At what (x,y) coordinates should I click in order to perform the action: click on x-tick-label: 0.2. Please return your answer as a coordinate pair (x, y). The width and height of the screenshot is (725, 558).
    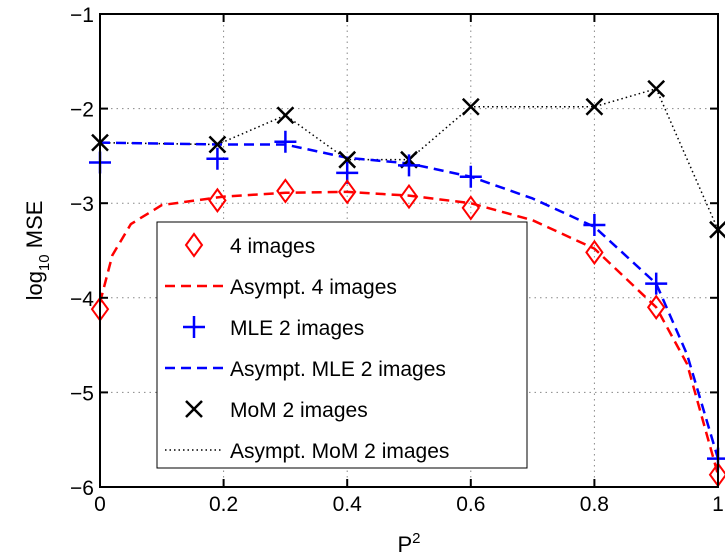
    Looking at the image, I should click on (223, 504).